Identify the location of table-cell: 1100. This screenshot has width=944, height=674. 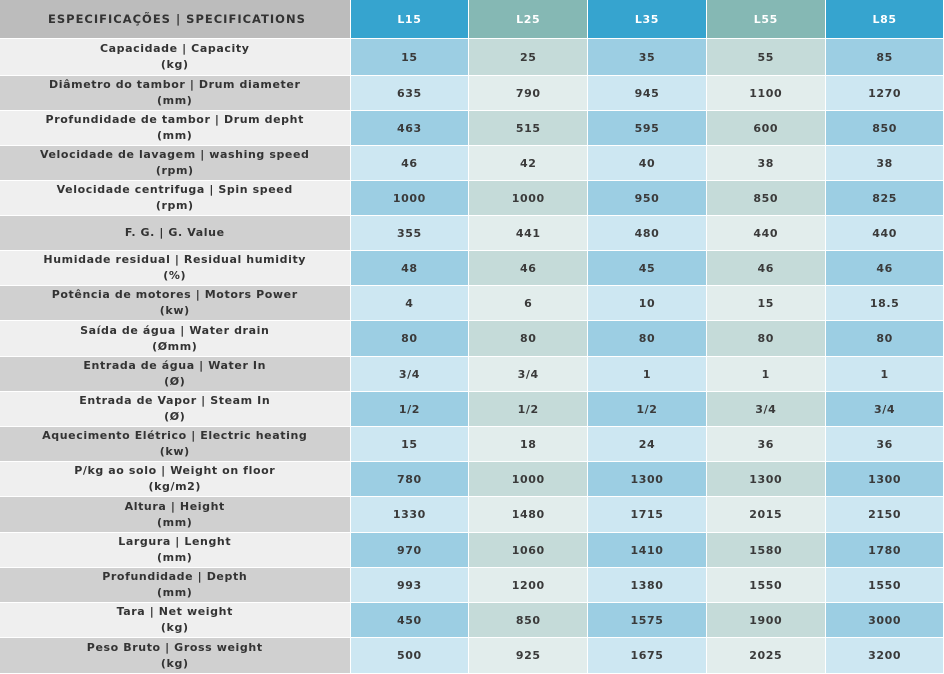
(766, 93).